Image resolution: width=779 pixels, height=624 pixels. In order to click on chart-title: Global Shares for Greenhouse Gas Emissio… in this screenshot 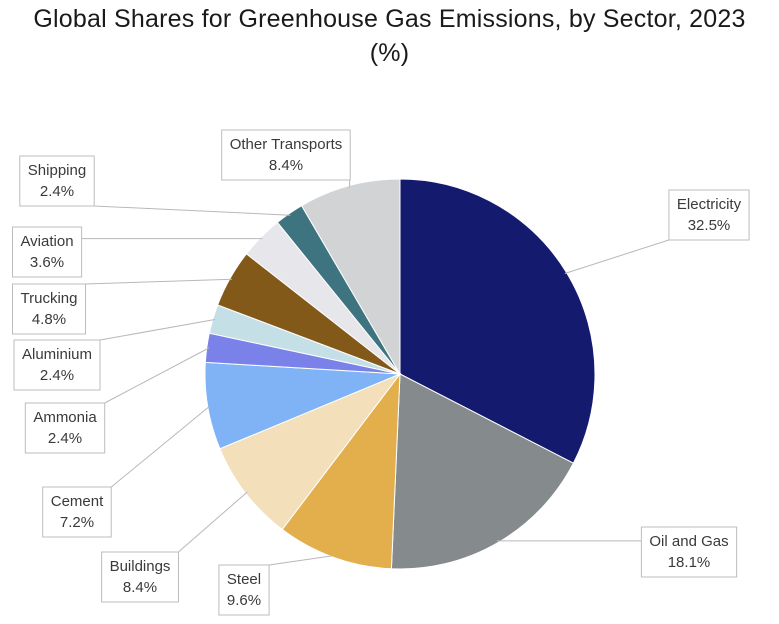, I will do `click(389, 36)`.